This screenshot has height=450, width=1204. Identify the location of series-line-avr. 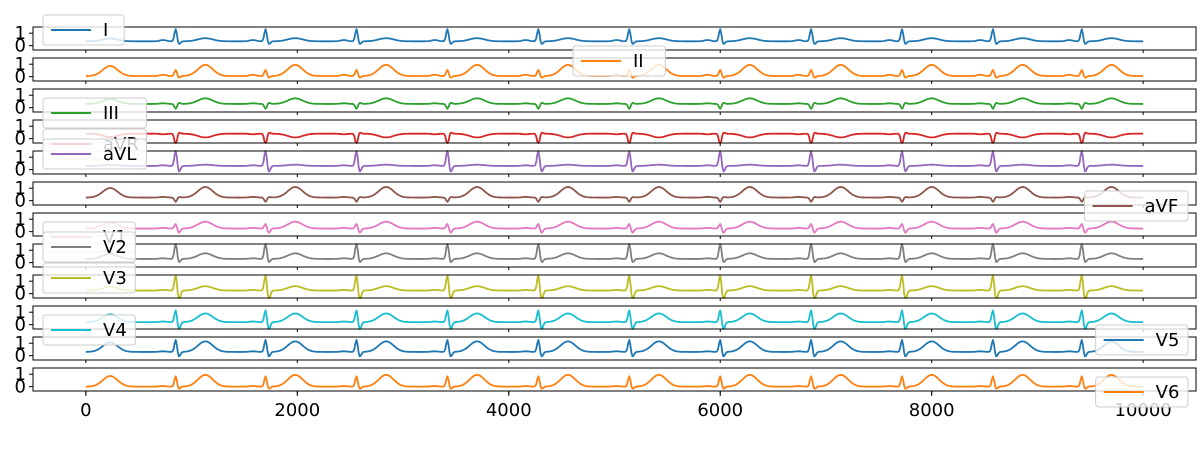
(614, 137).